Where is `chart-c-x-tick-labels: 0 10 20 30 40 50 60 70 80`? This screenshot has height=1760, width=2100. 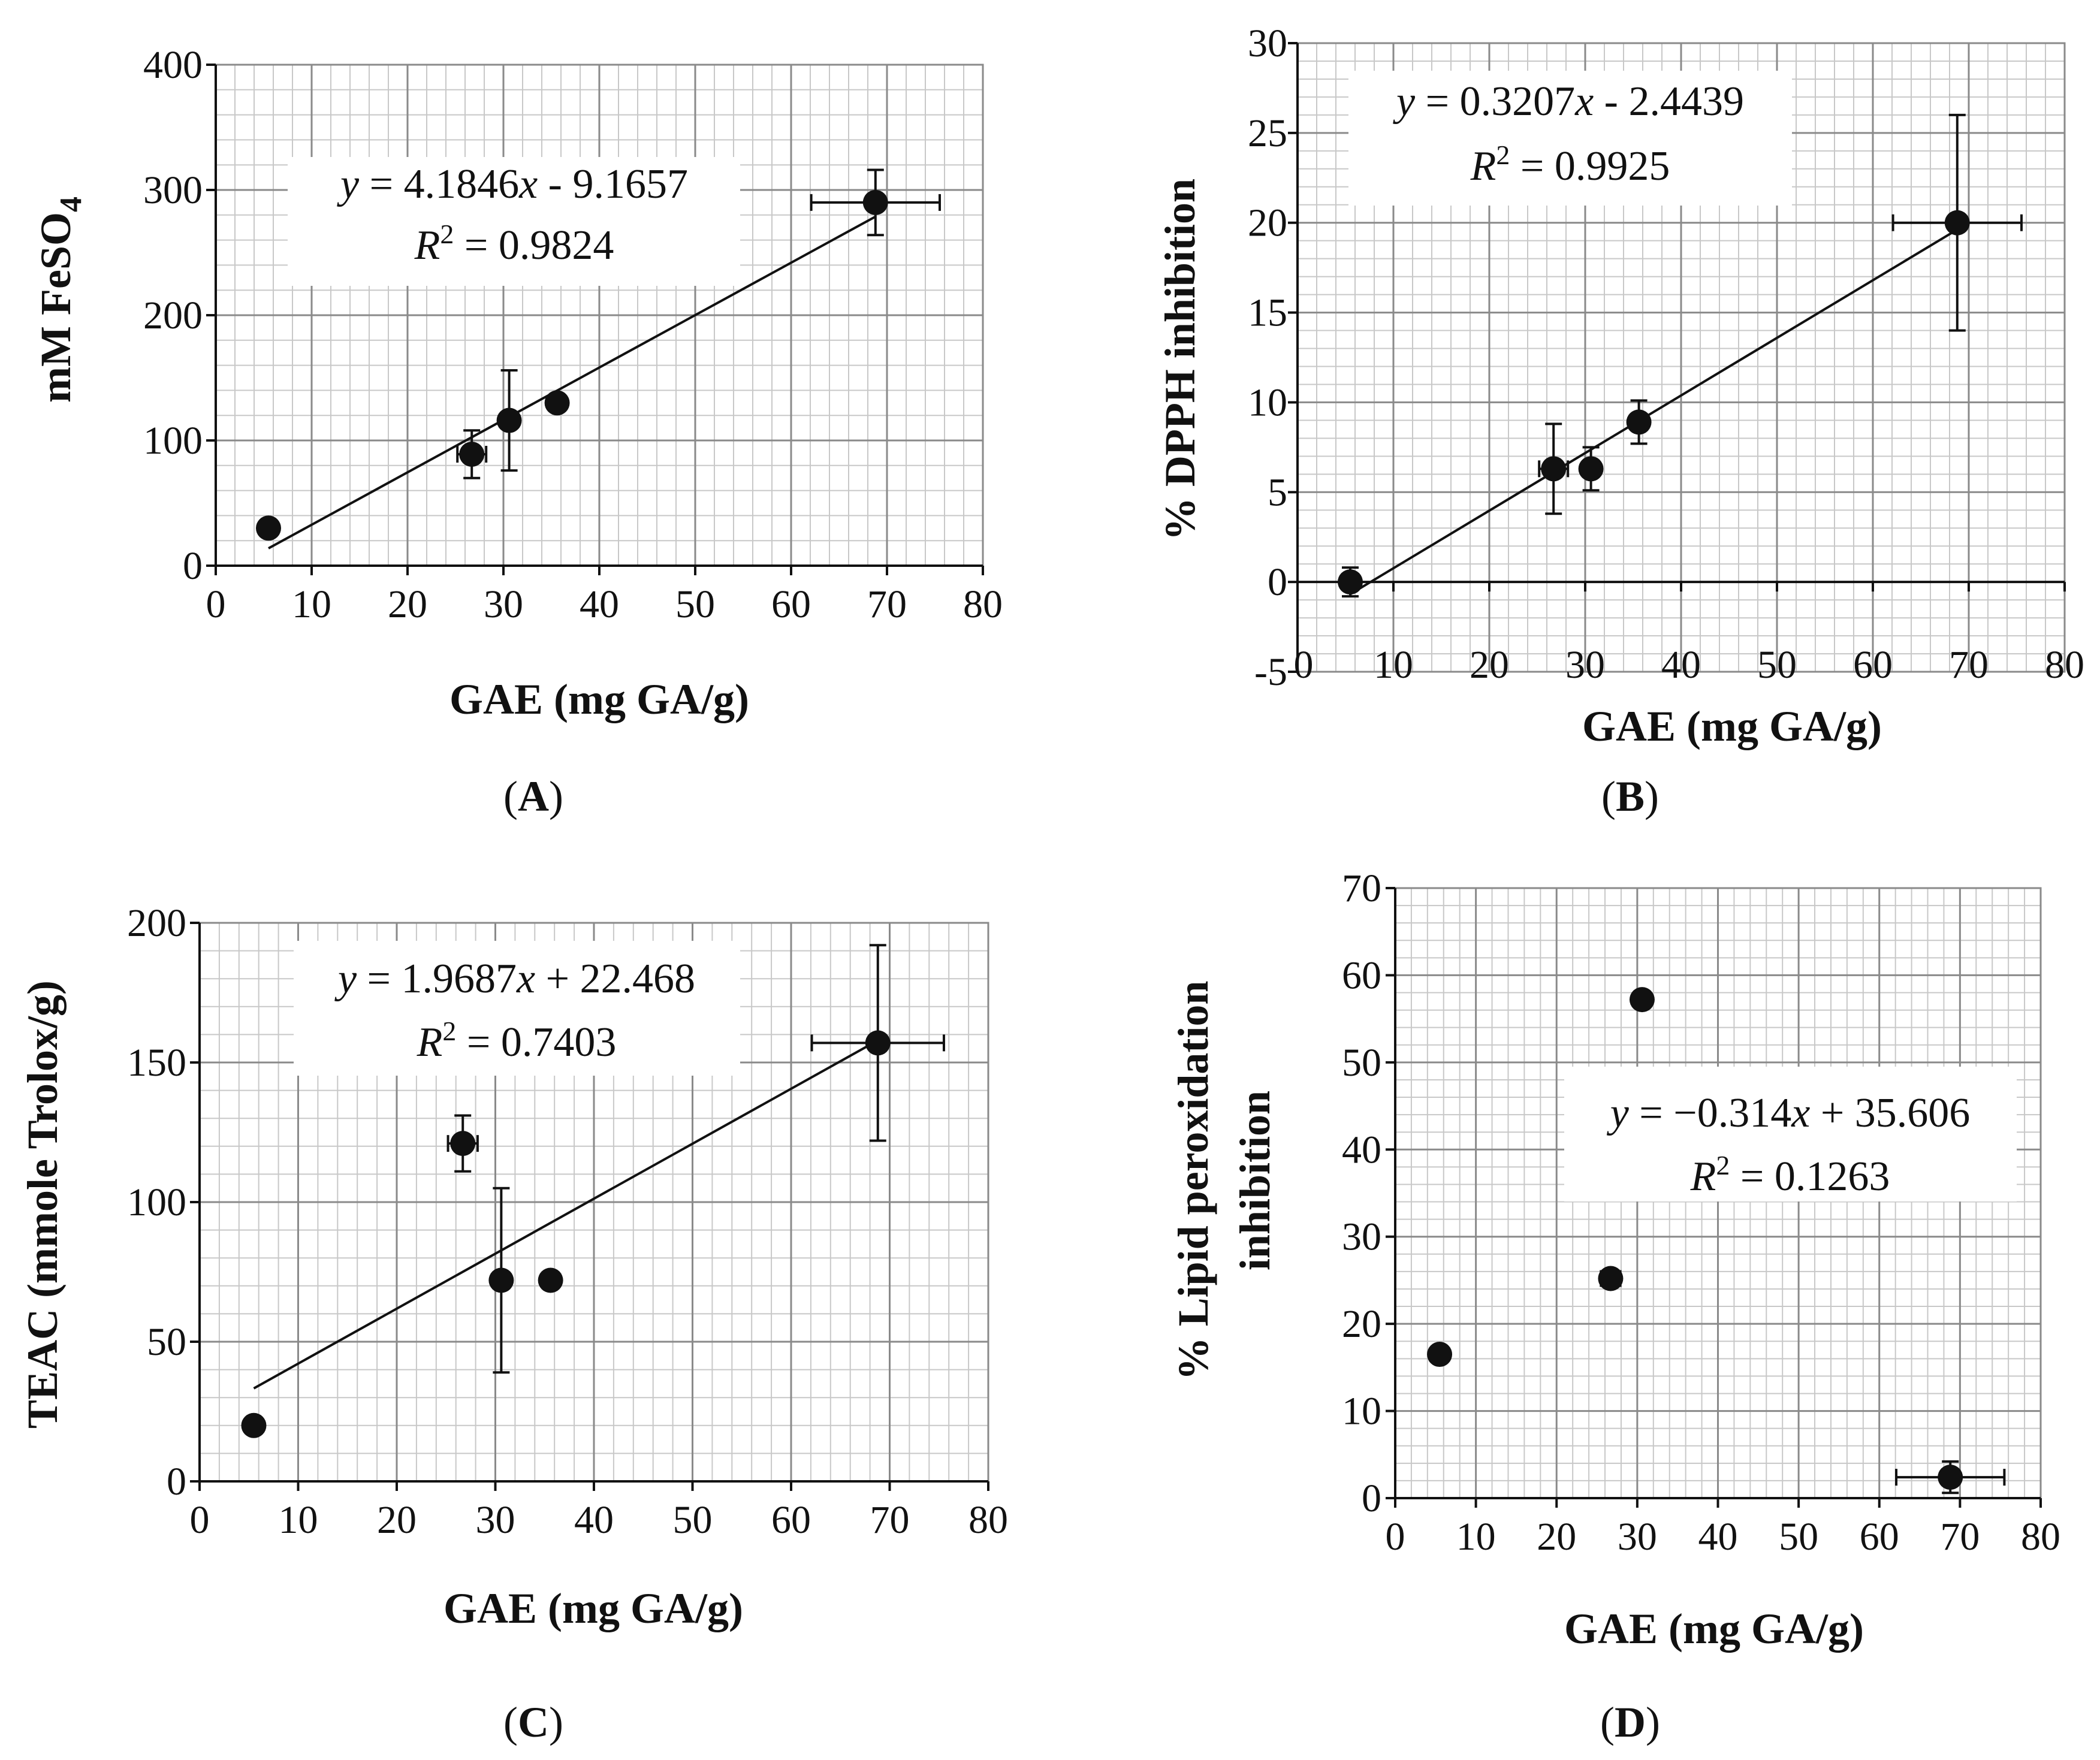 chart-c-x-tick-labels: 0 10 20 30 40 50 60 70 80 is located at coordinates (599, 1520).